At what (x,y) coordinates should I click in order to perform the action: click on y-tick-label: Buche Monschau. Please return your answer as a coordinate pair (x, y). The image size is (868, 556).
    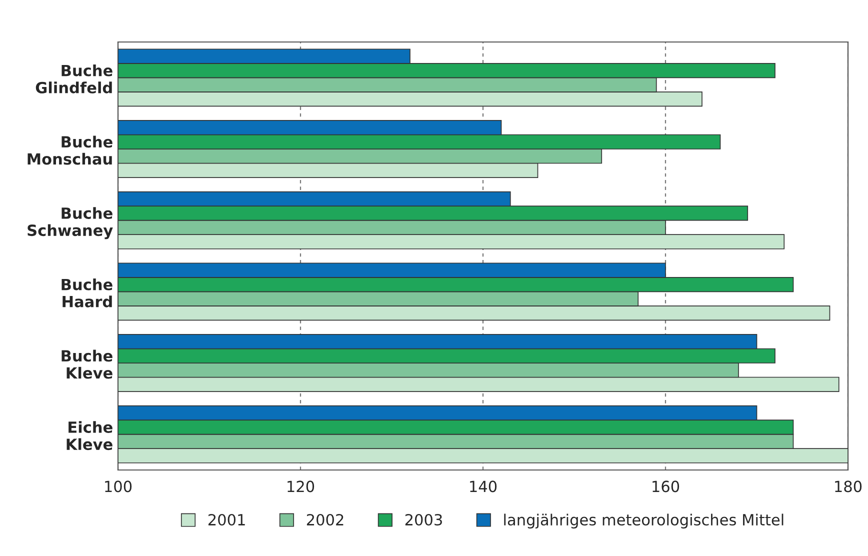
    Looking at the image, I should click on (70, 150).